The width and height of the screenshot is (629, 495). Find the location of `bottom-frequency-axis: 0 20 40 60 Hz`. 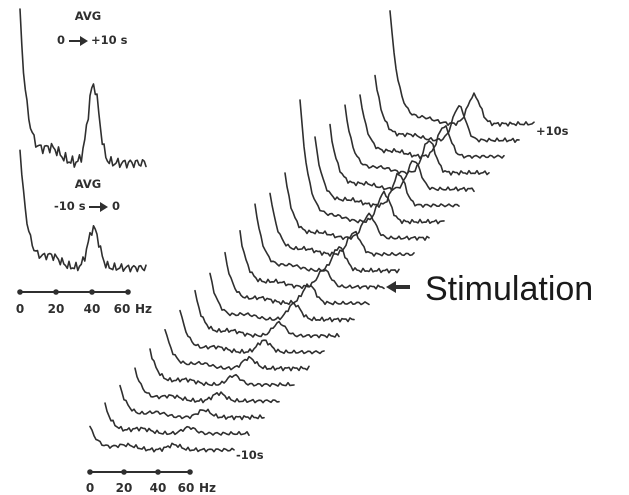

bottom-frequency-axis: 0 20 40 60 Hz is located at coordinates (151, 482).